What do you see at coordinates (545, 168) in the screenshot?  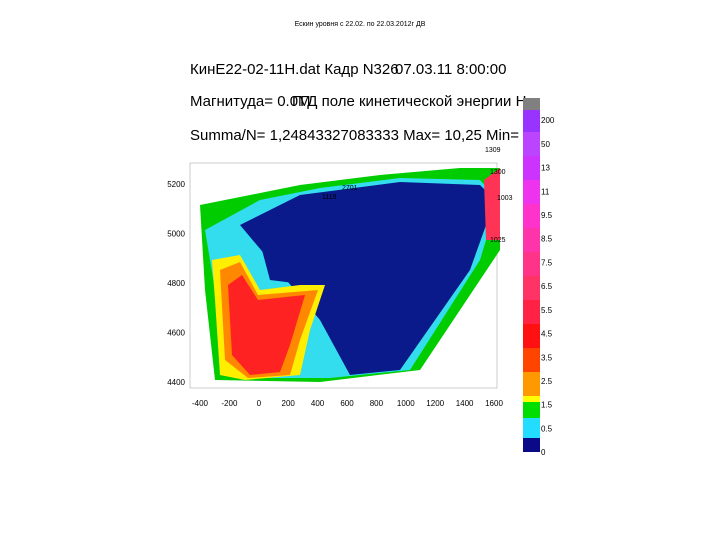 I see `colorbar-label: 13` at bounding box center [545, 168].